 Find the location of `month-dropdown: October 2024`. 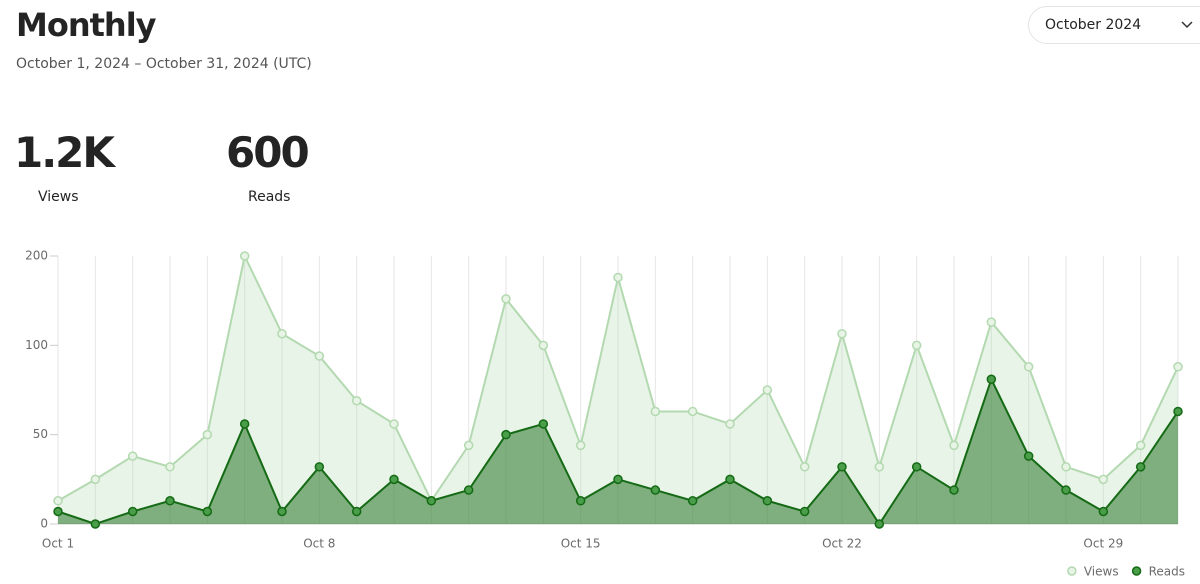

month-dropdown: October 2024 is located at coordinates (1114, 25).